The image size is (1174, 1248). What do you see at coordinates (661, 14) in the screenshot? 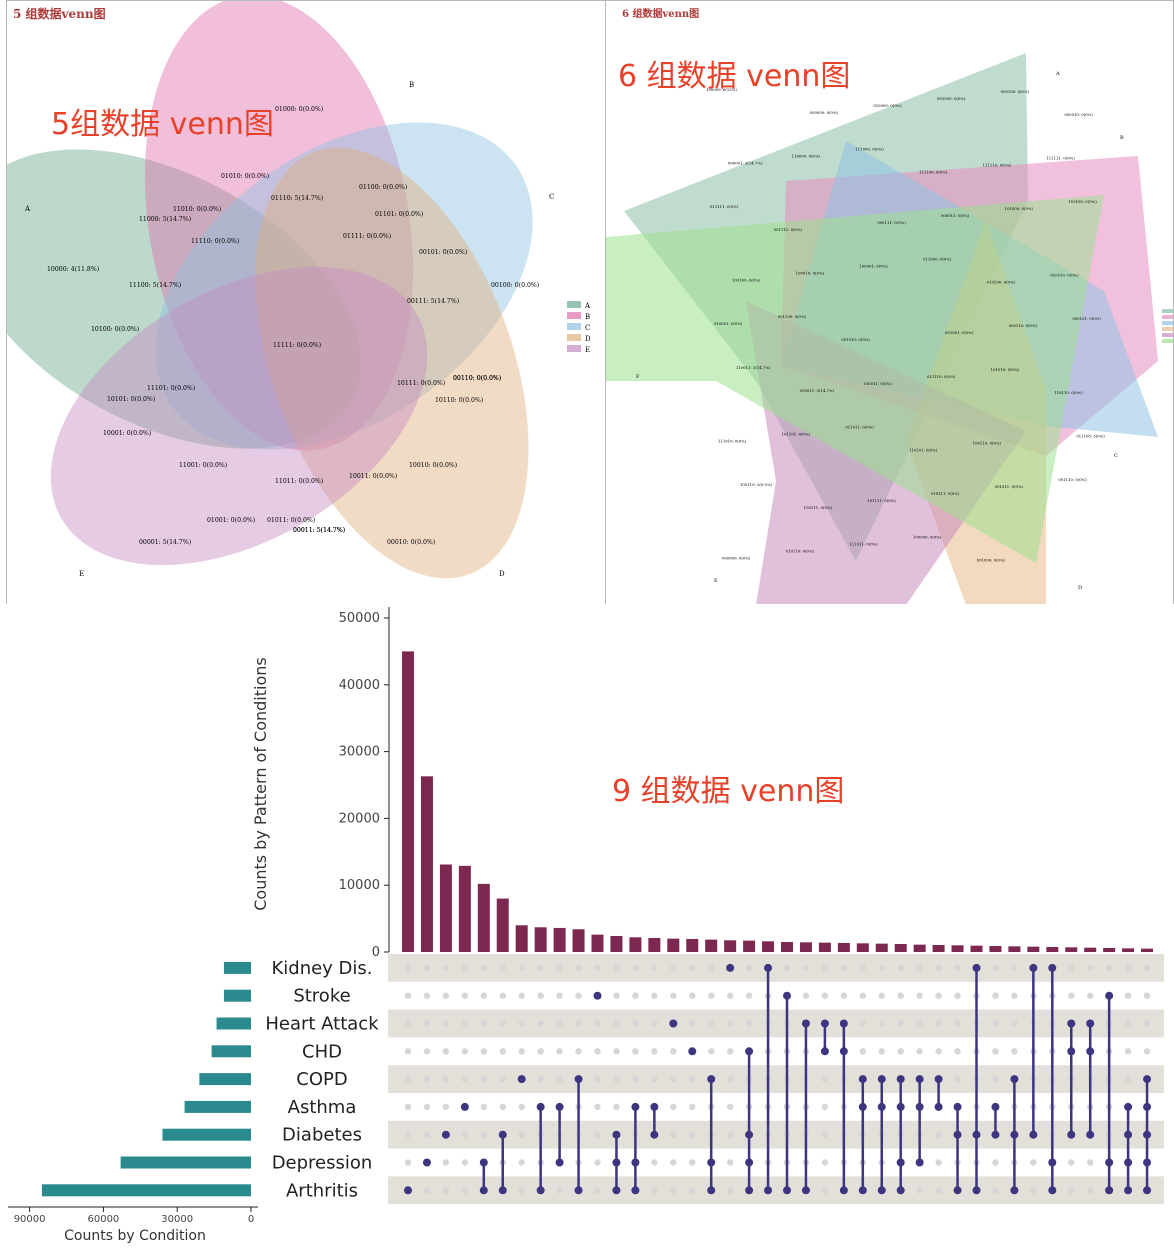
I see `venn6-title: 6 组数据venn图` at bounding box center [661, 14].